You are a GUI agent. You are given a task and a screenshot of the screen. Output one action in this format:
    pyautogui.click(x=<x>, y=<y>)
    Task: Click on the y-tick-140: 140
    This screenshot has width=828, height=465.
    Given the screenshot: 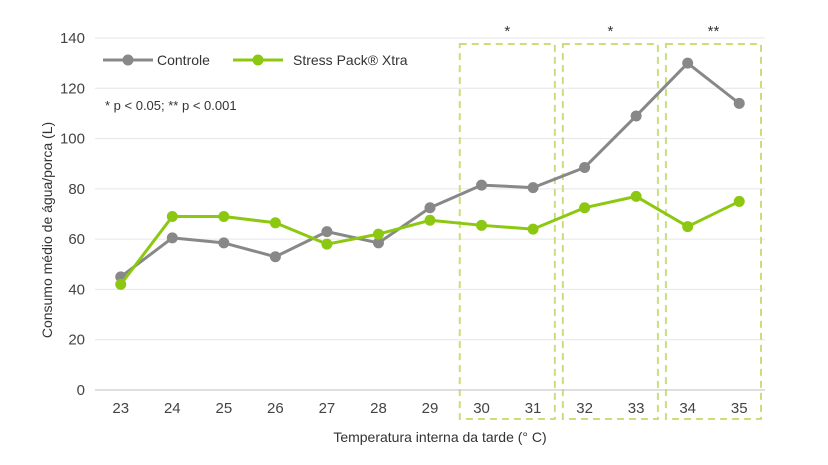 What is the action you would take?
    pyautogui.click(x=72, y=38)
    